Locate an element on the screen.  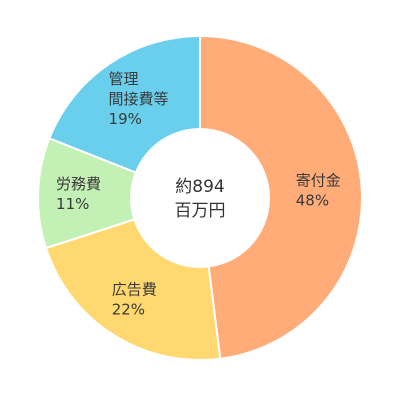
slice-label-1: 広告費 22% is located at coordinates (134, 299).